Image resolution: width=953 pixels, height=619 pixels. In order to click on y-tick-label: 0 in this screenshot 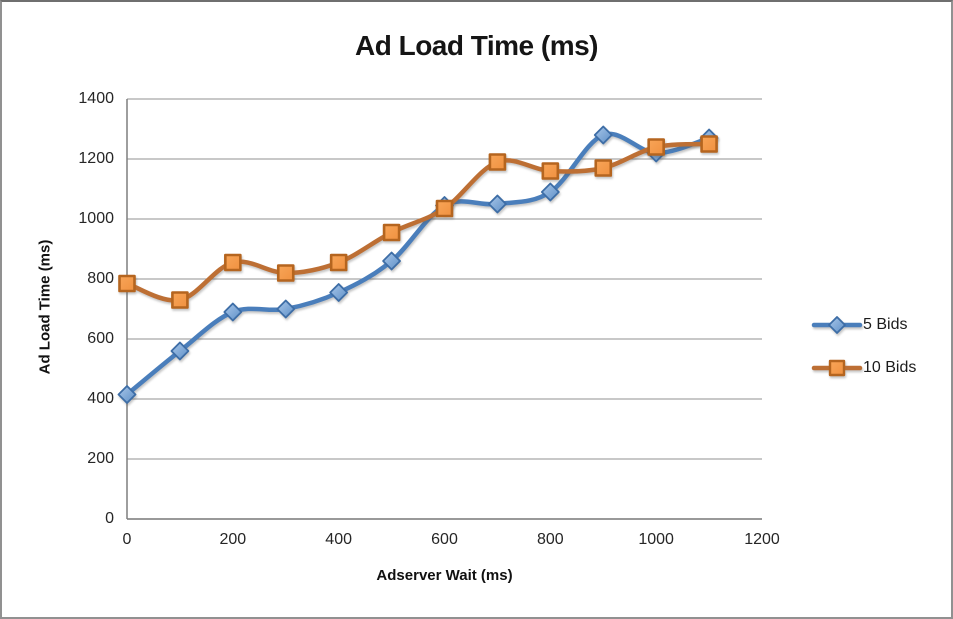, I will do `click(109, 518)`.